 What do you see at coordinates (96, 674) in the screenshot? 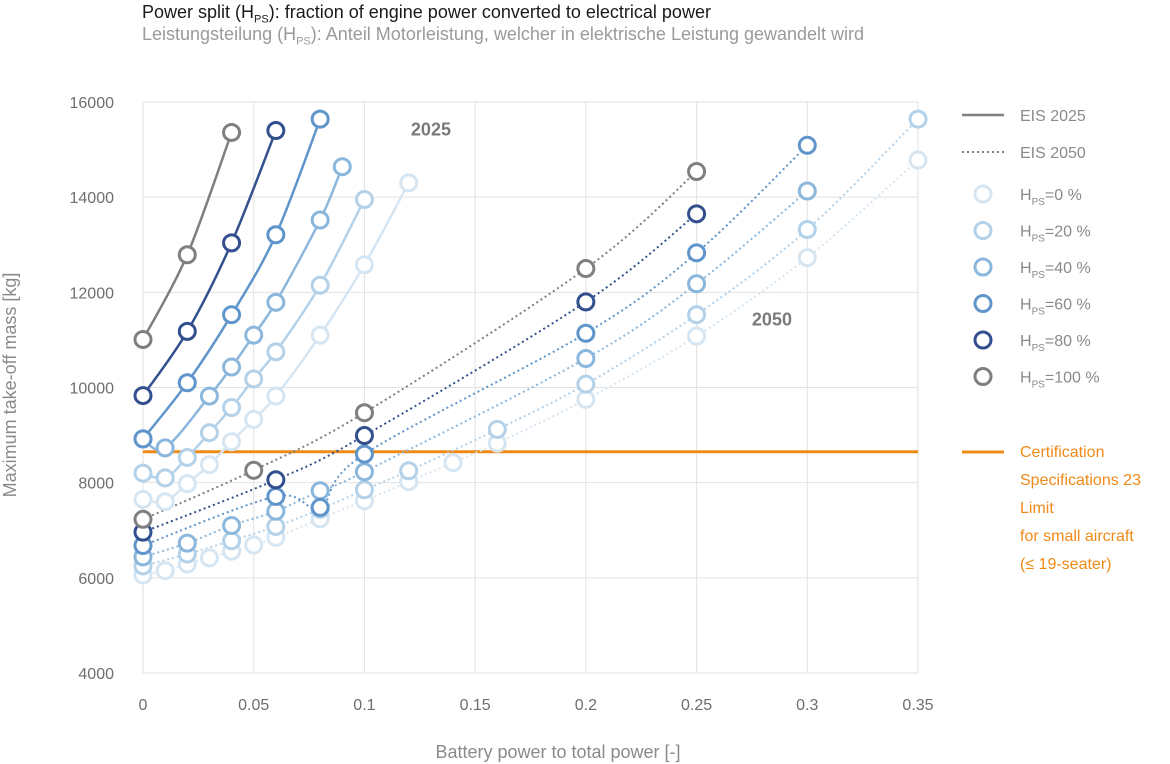
I see `y-tick-label: 4000` at bounding box center [96, 674].